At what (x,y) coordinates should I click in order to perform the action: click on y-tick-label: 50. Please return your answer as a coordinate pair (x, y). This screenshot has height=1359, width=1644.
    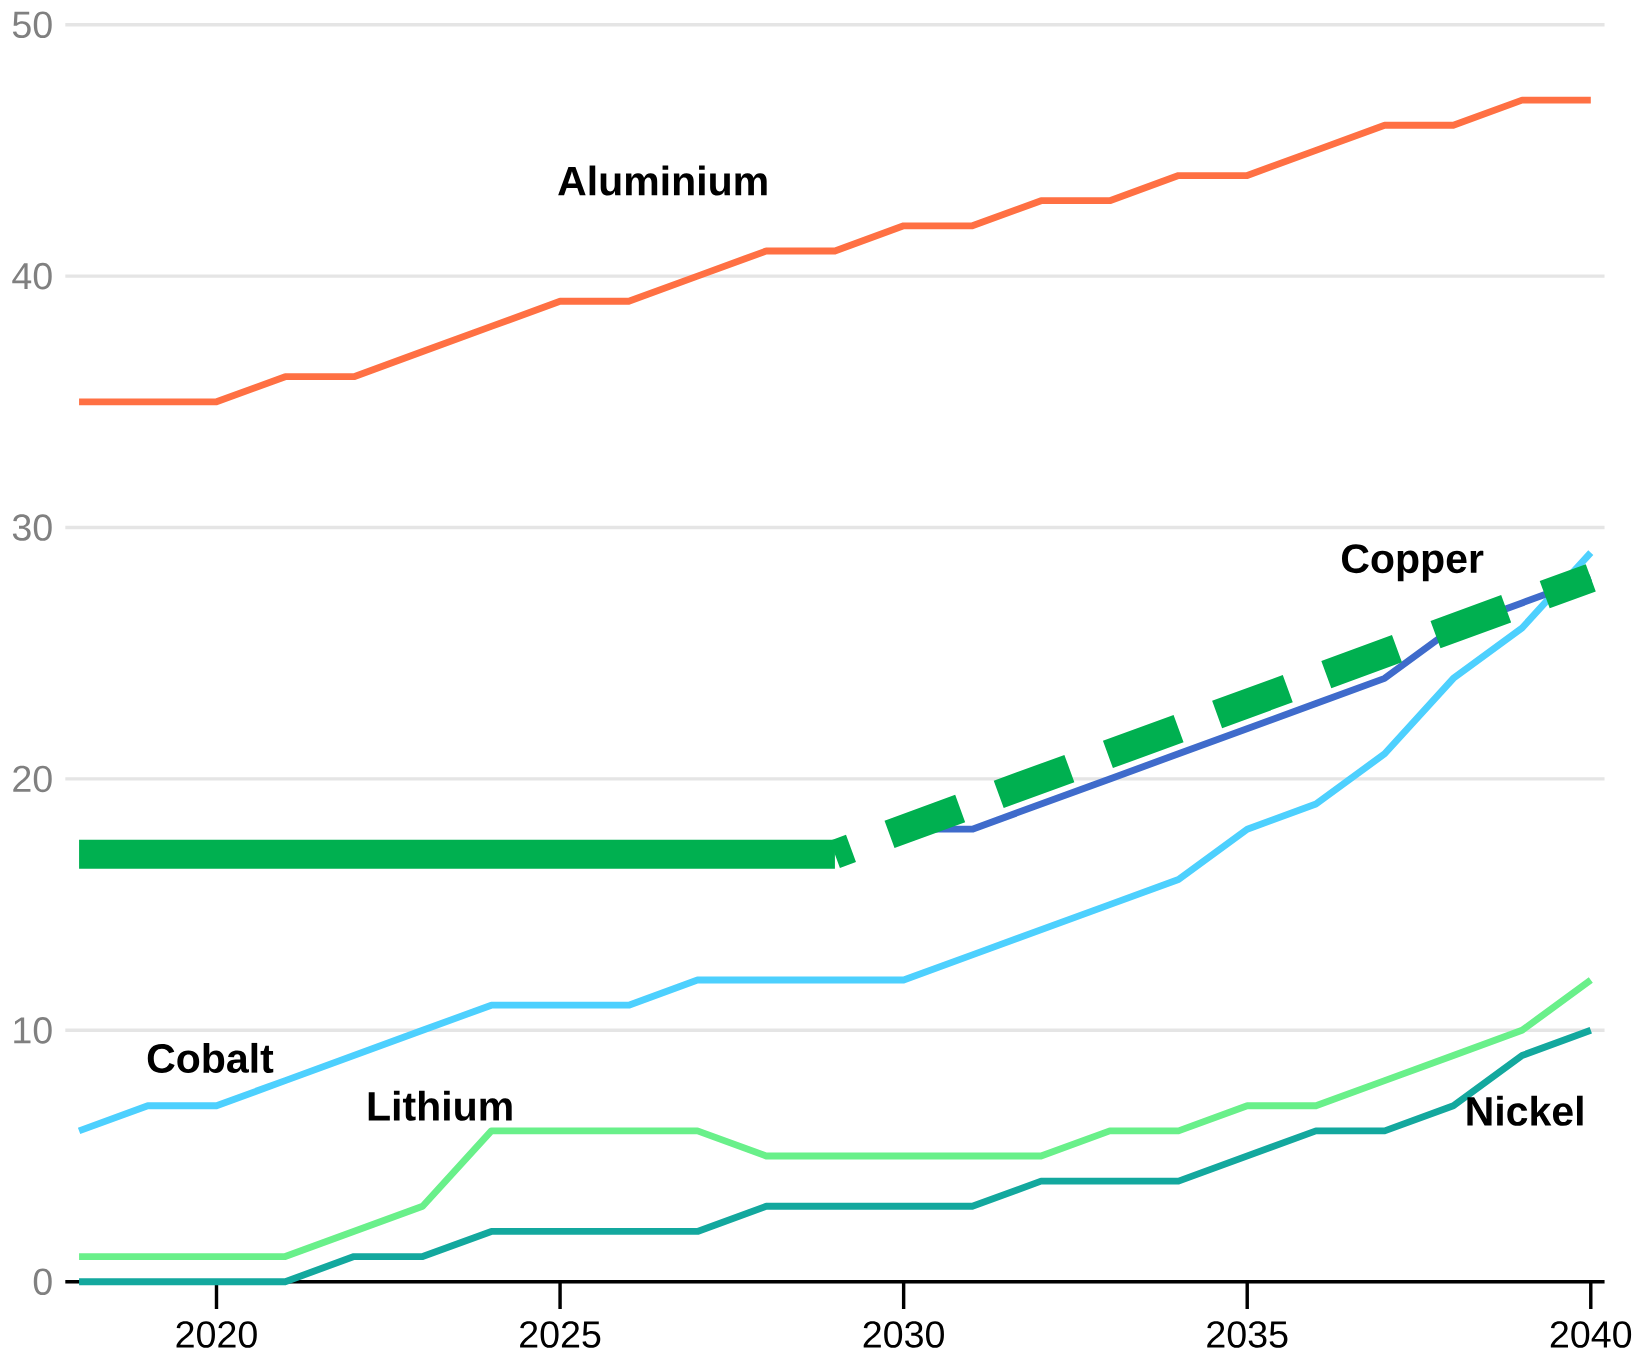
    Looking at the image, I should click on (32, 24).